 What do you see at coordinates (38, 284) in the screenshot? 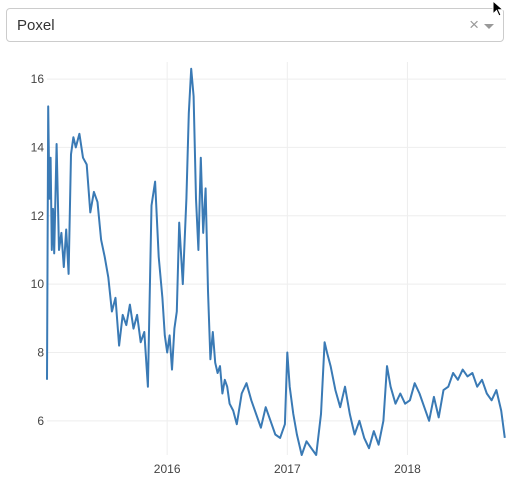
I see `y-tick-label: 10` at bounding box center [38, 284].